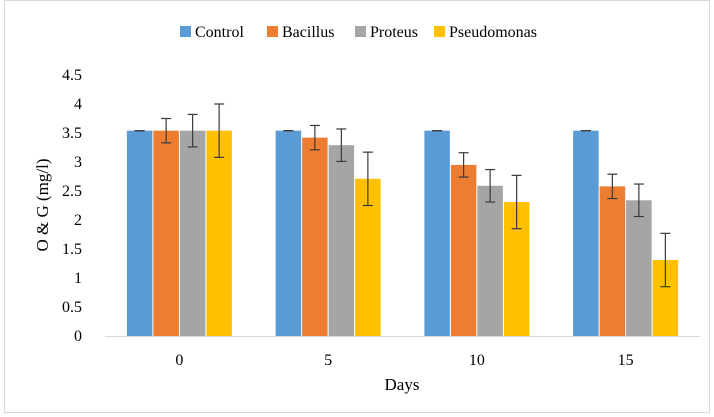 The height and width of the screenshot is (417, 714). What do you see at coordinates (328, 360) in the screenshot?
I see `x-tick-label: 5` at bounding box center [328, 360].